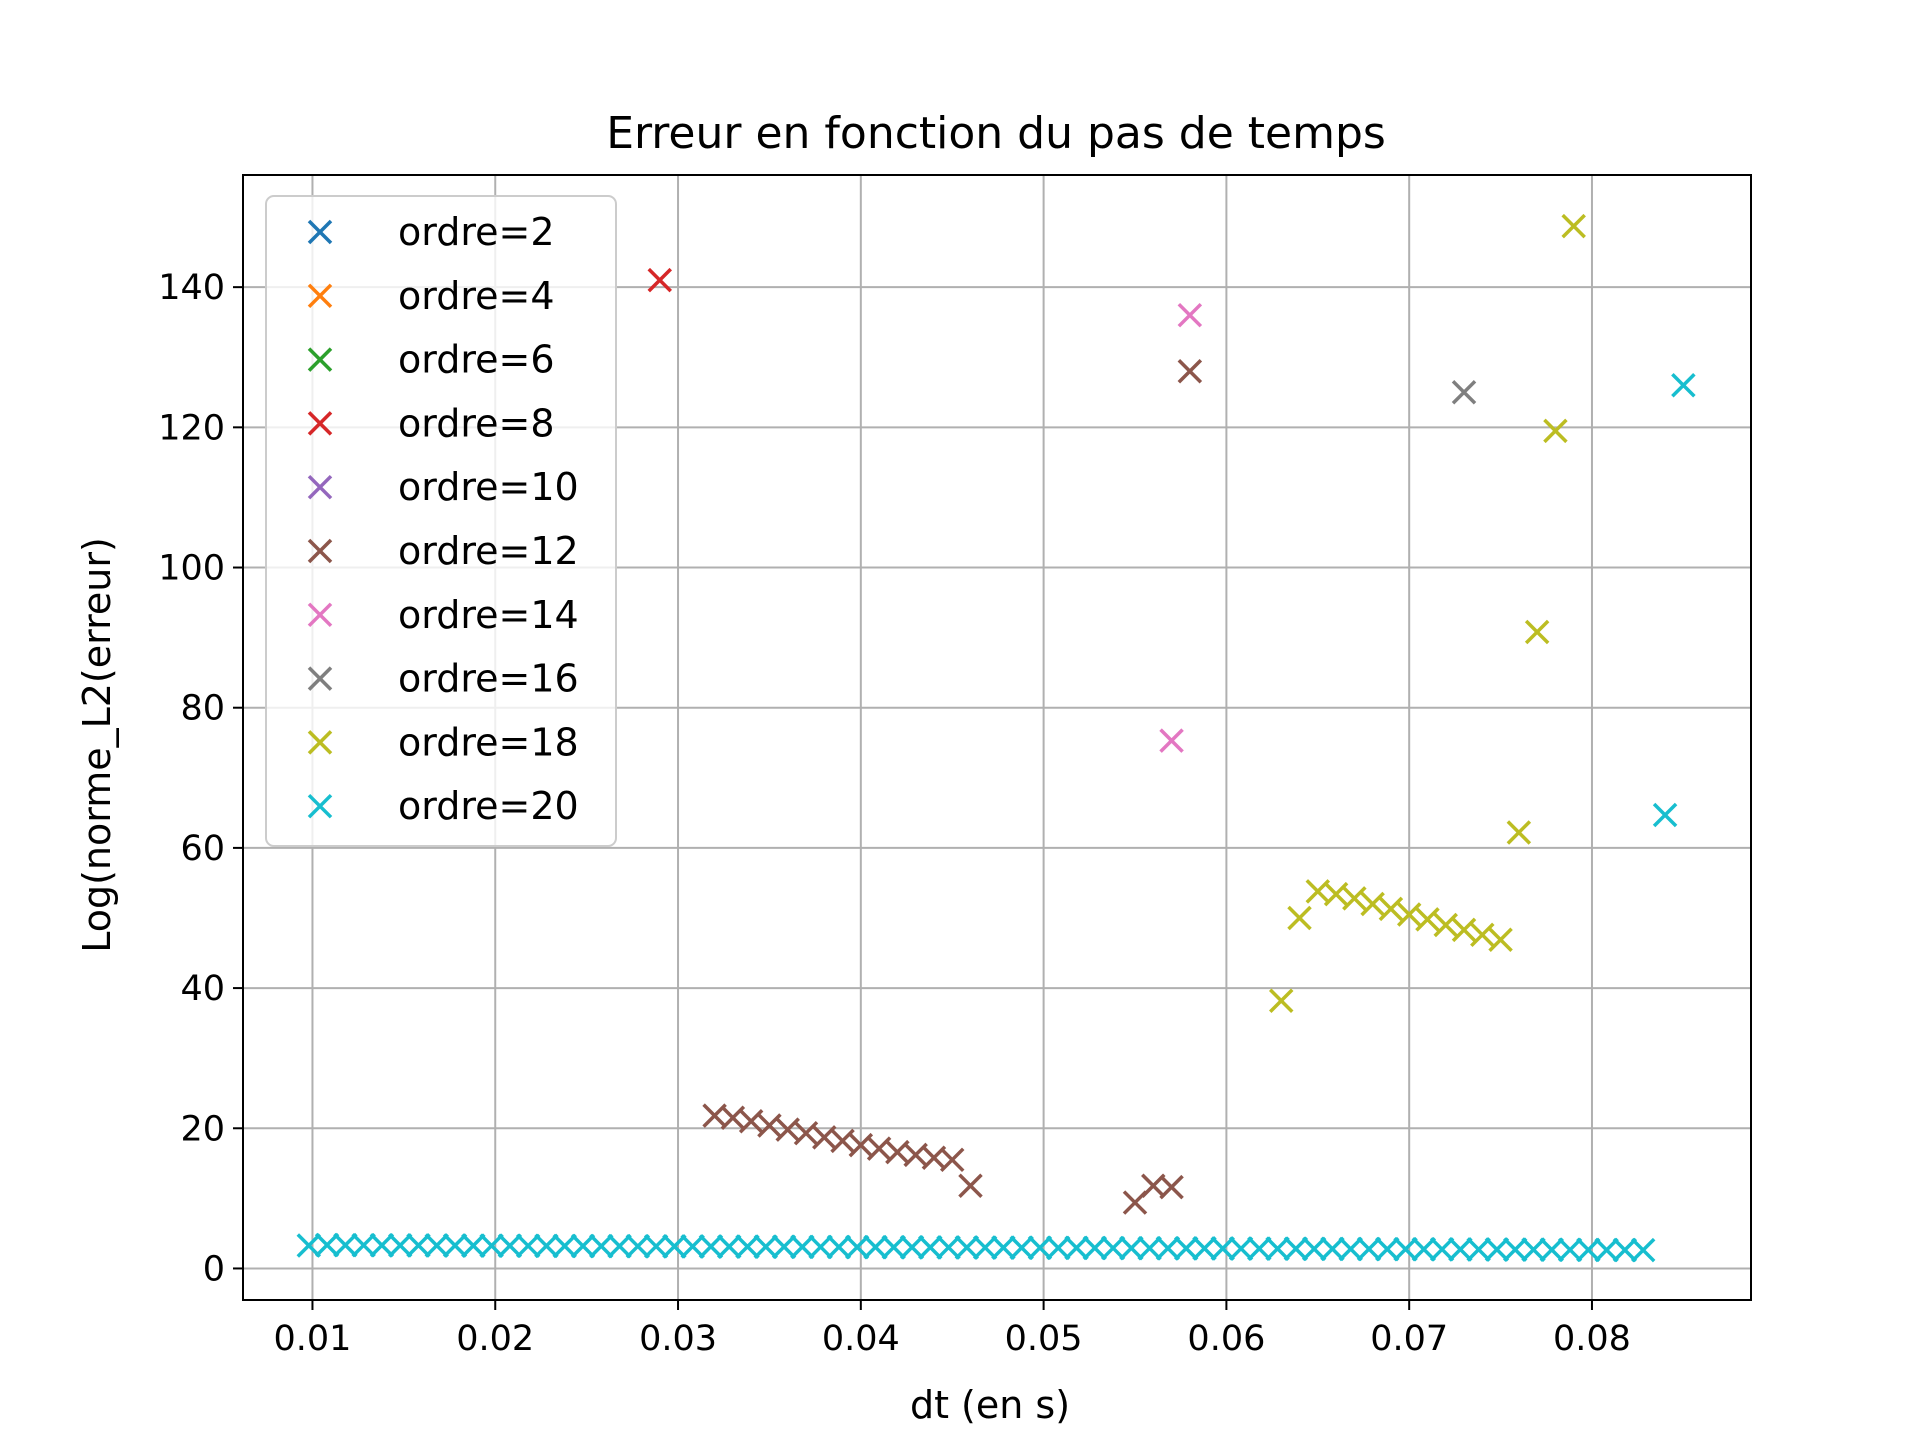 The width and height of the screenshot is (1920, 1440). What do you see at coordinates (996, 133) in the screenshot?
I see `chart-title: Erreur en fonction du pas de temps` at bounding box center [996, 133].